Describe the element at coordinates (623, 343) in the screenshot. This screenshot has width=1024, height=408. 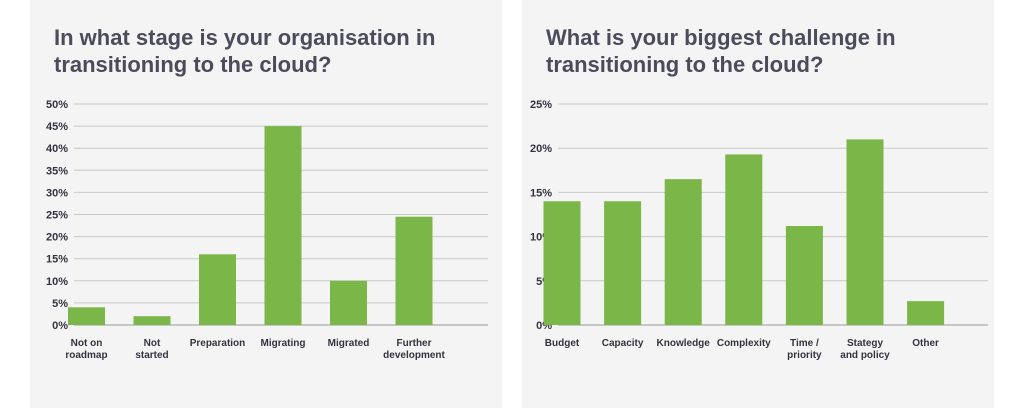
I see `x-category-label: Capacity` at that location.